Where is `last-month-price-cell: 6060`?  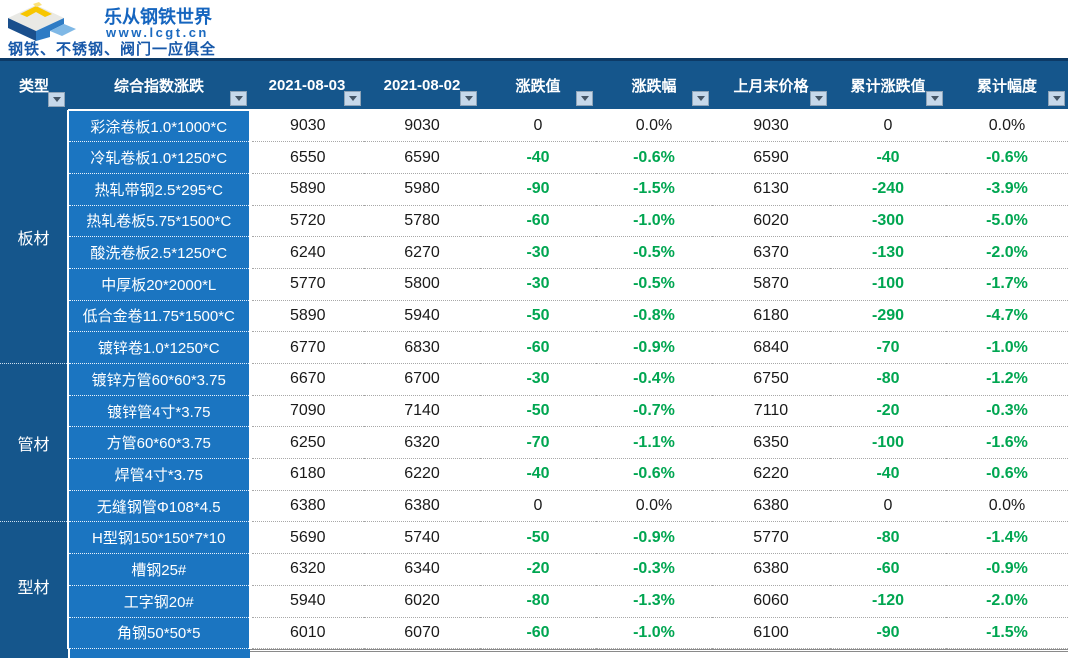 last-month-price-cell: 6060 is located at coordinates (771, 601).